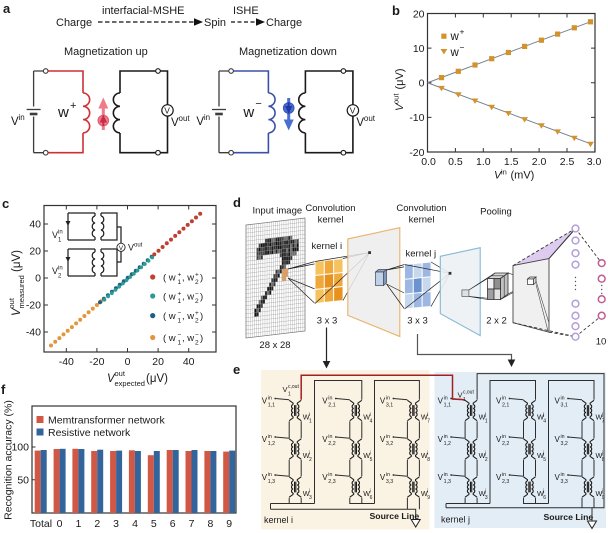 This screenshot has width=608, height=533. What do you see at coordinates (603, 422) in the screenshot?
I see `svg-text: 7` at bounding box center [603, 422].